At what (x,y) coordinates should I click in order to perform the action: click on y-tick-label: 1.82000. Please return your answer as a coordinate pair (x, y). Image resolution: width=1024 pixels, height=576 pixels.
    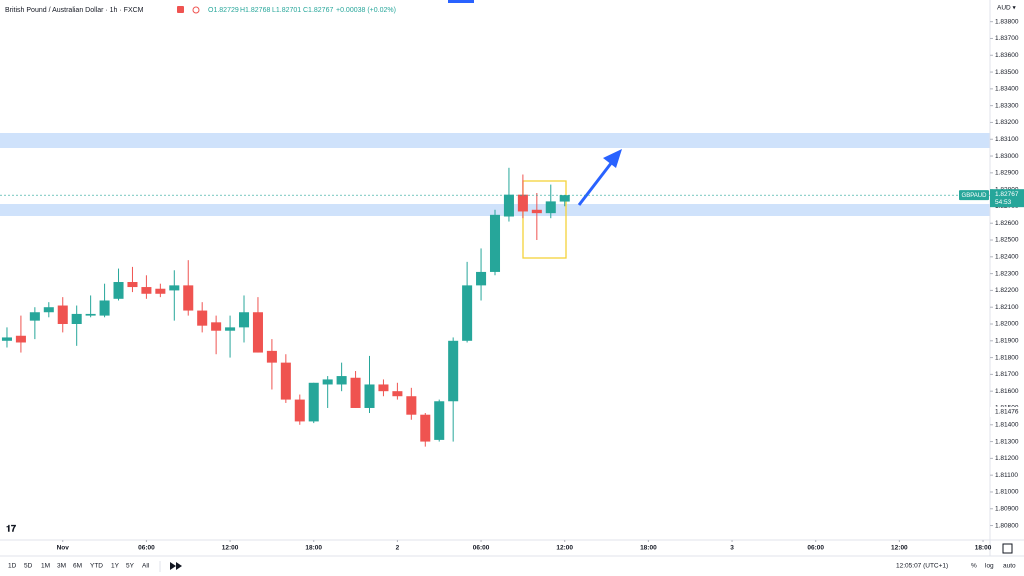
    Looking at the image, I should click on (1007, 324).